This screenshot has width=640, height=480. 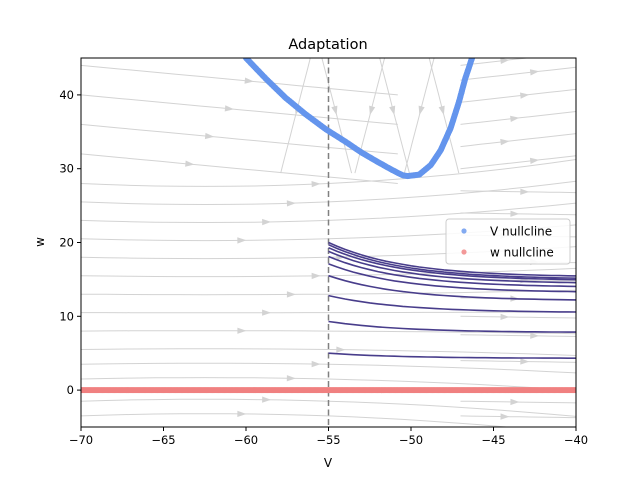 I want to click on chart-legend: V nullcline w nullcline, so click(x=508, y=241).